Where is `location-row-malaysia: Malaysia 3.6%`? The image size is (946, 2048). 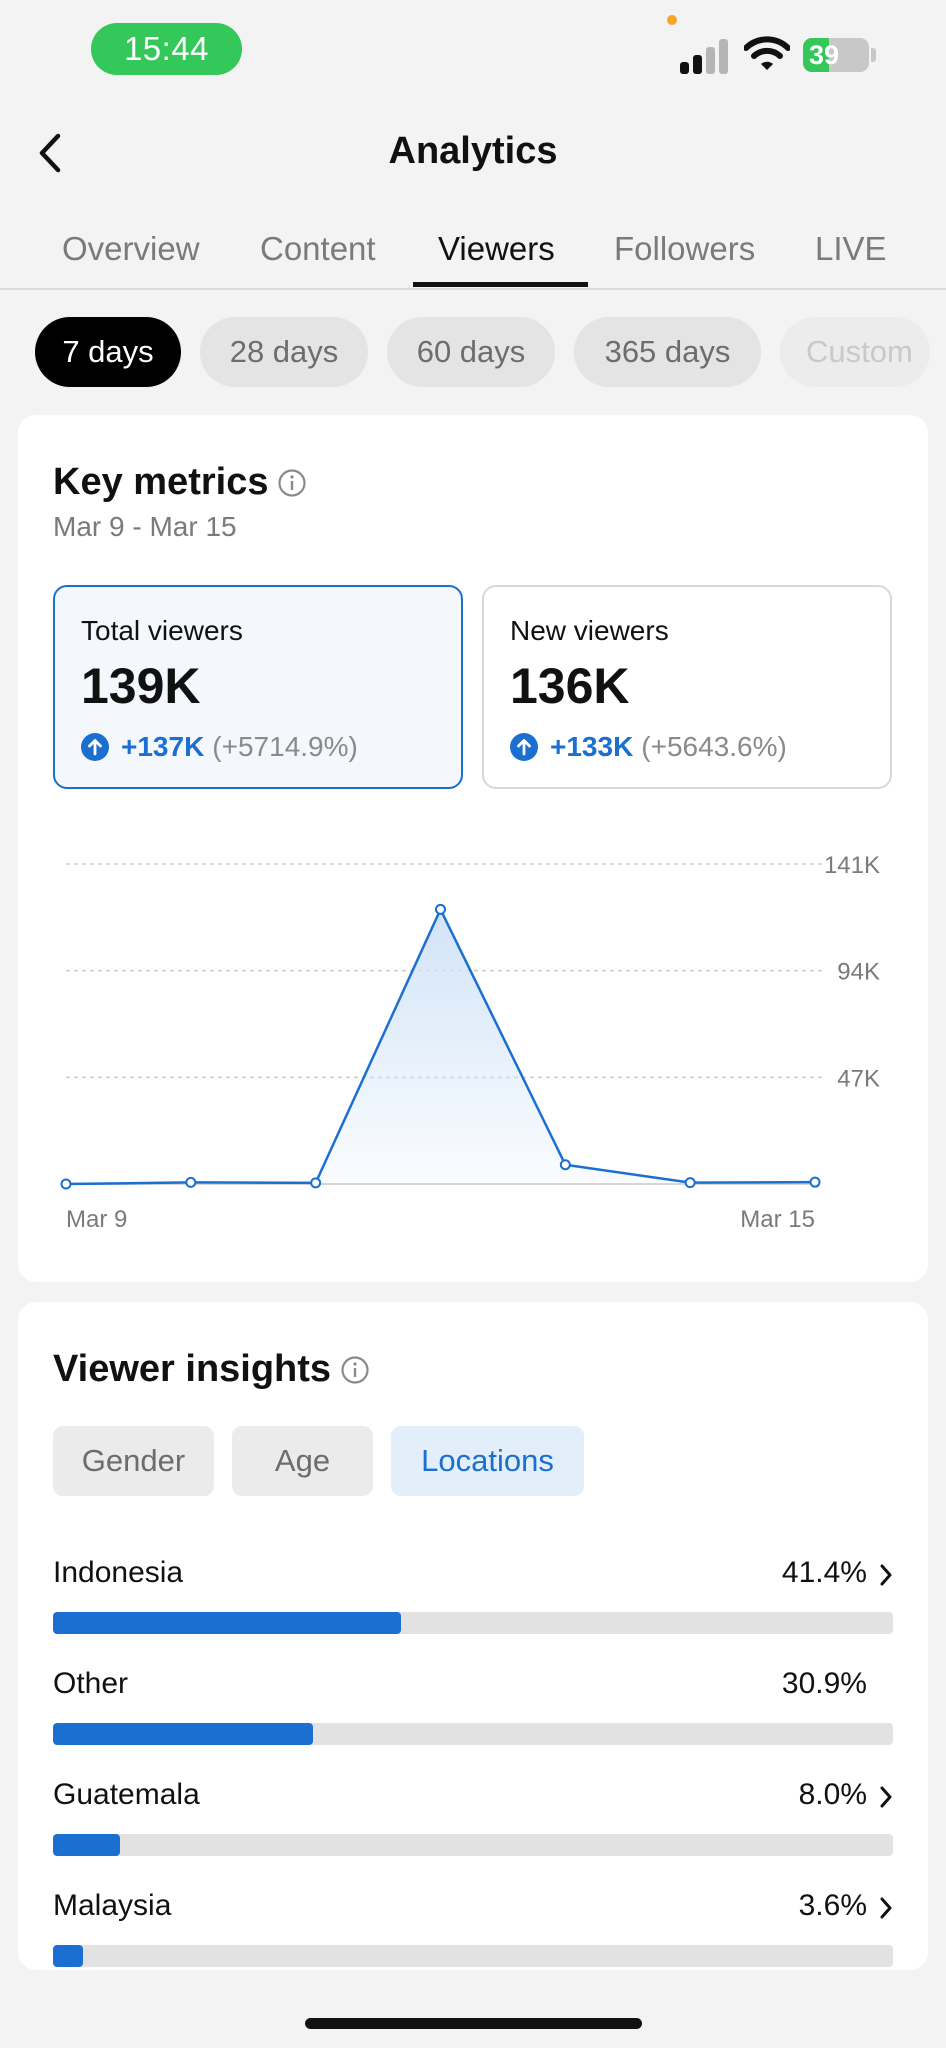 location-row-malaysia: Malaysia 3.6% is located at coordinates (474, 1939).